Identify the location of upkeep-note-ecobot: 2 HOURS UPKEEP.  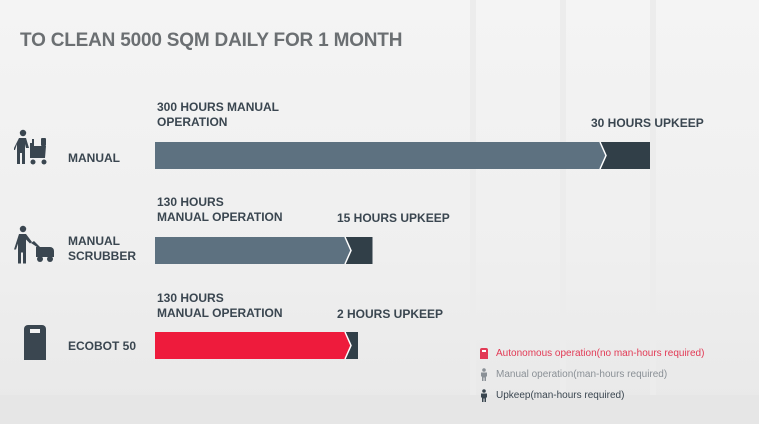
(390, 314).